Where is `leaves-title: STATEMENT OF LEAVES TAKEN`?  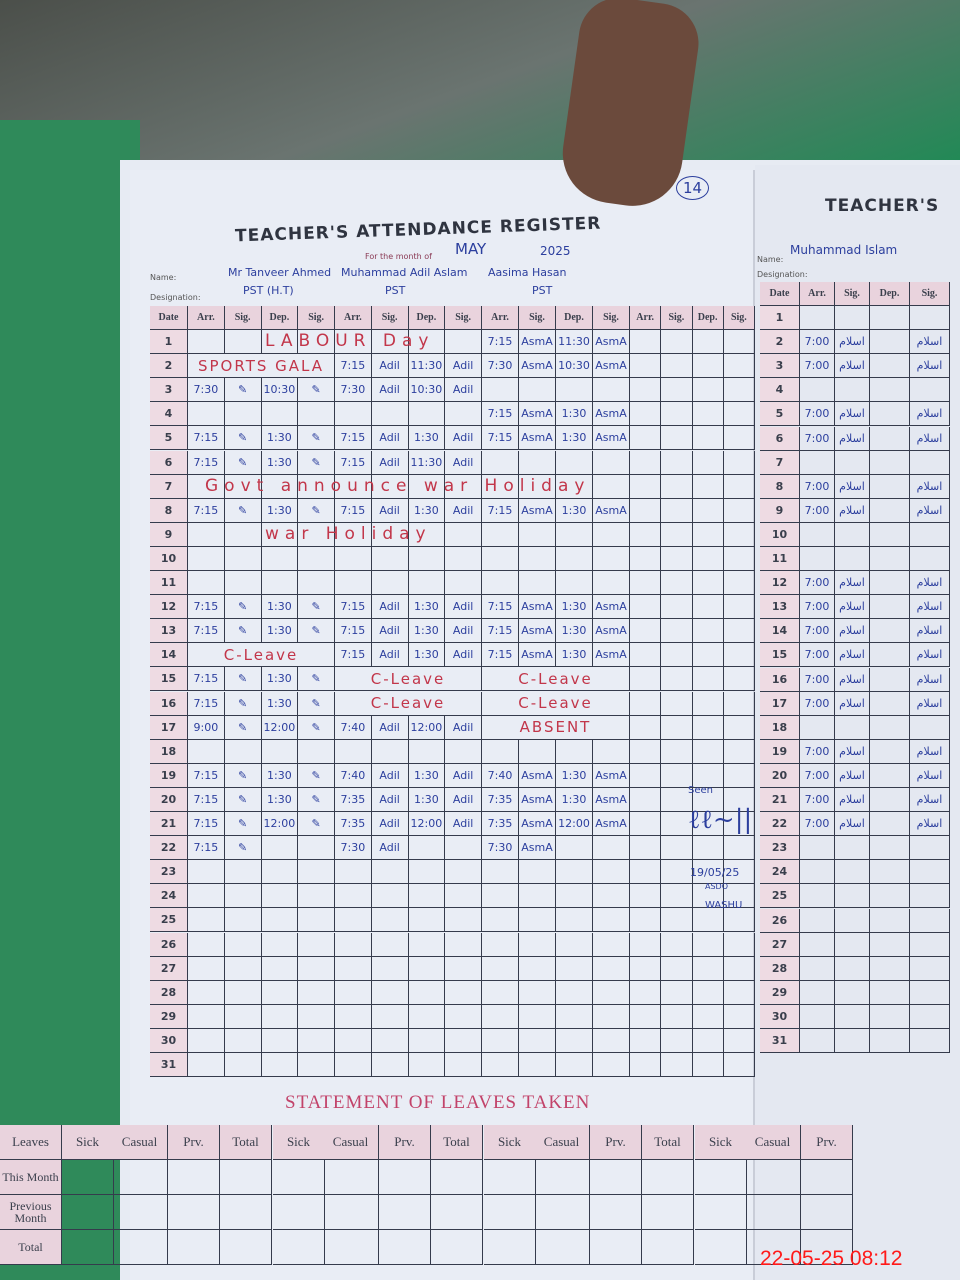
leaves-title: STATEMENT OF LEAVES TAKEN is located at coordinates (438, 1102).